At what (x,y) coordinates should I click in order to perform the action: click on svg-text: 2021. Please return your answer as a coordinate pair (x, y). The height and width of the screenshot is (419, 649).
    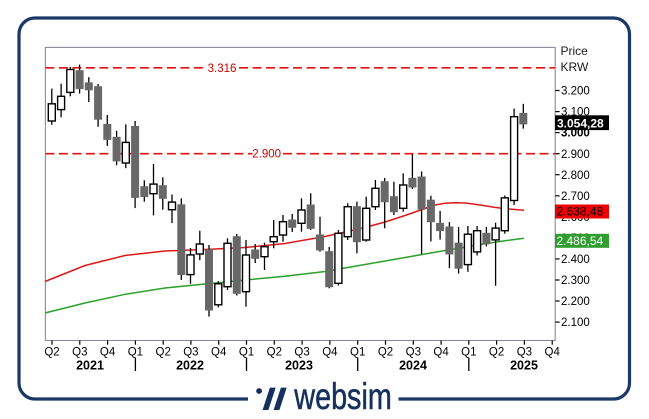
    Looking at the image, I should click on (90, 366).